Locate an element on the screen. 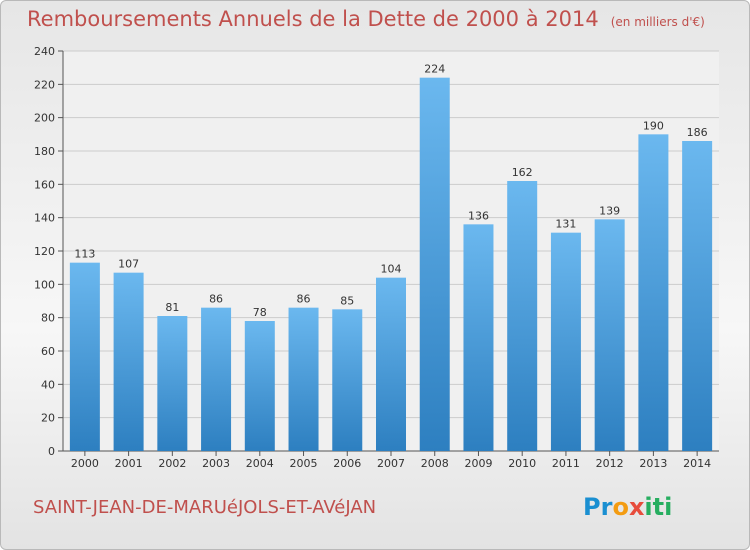 This screenshot has height=550, width=750. x-tick-label: 2001 is located at coordinates (129, 463).